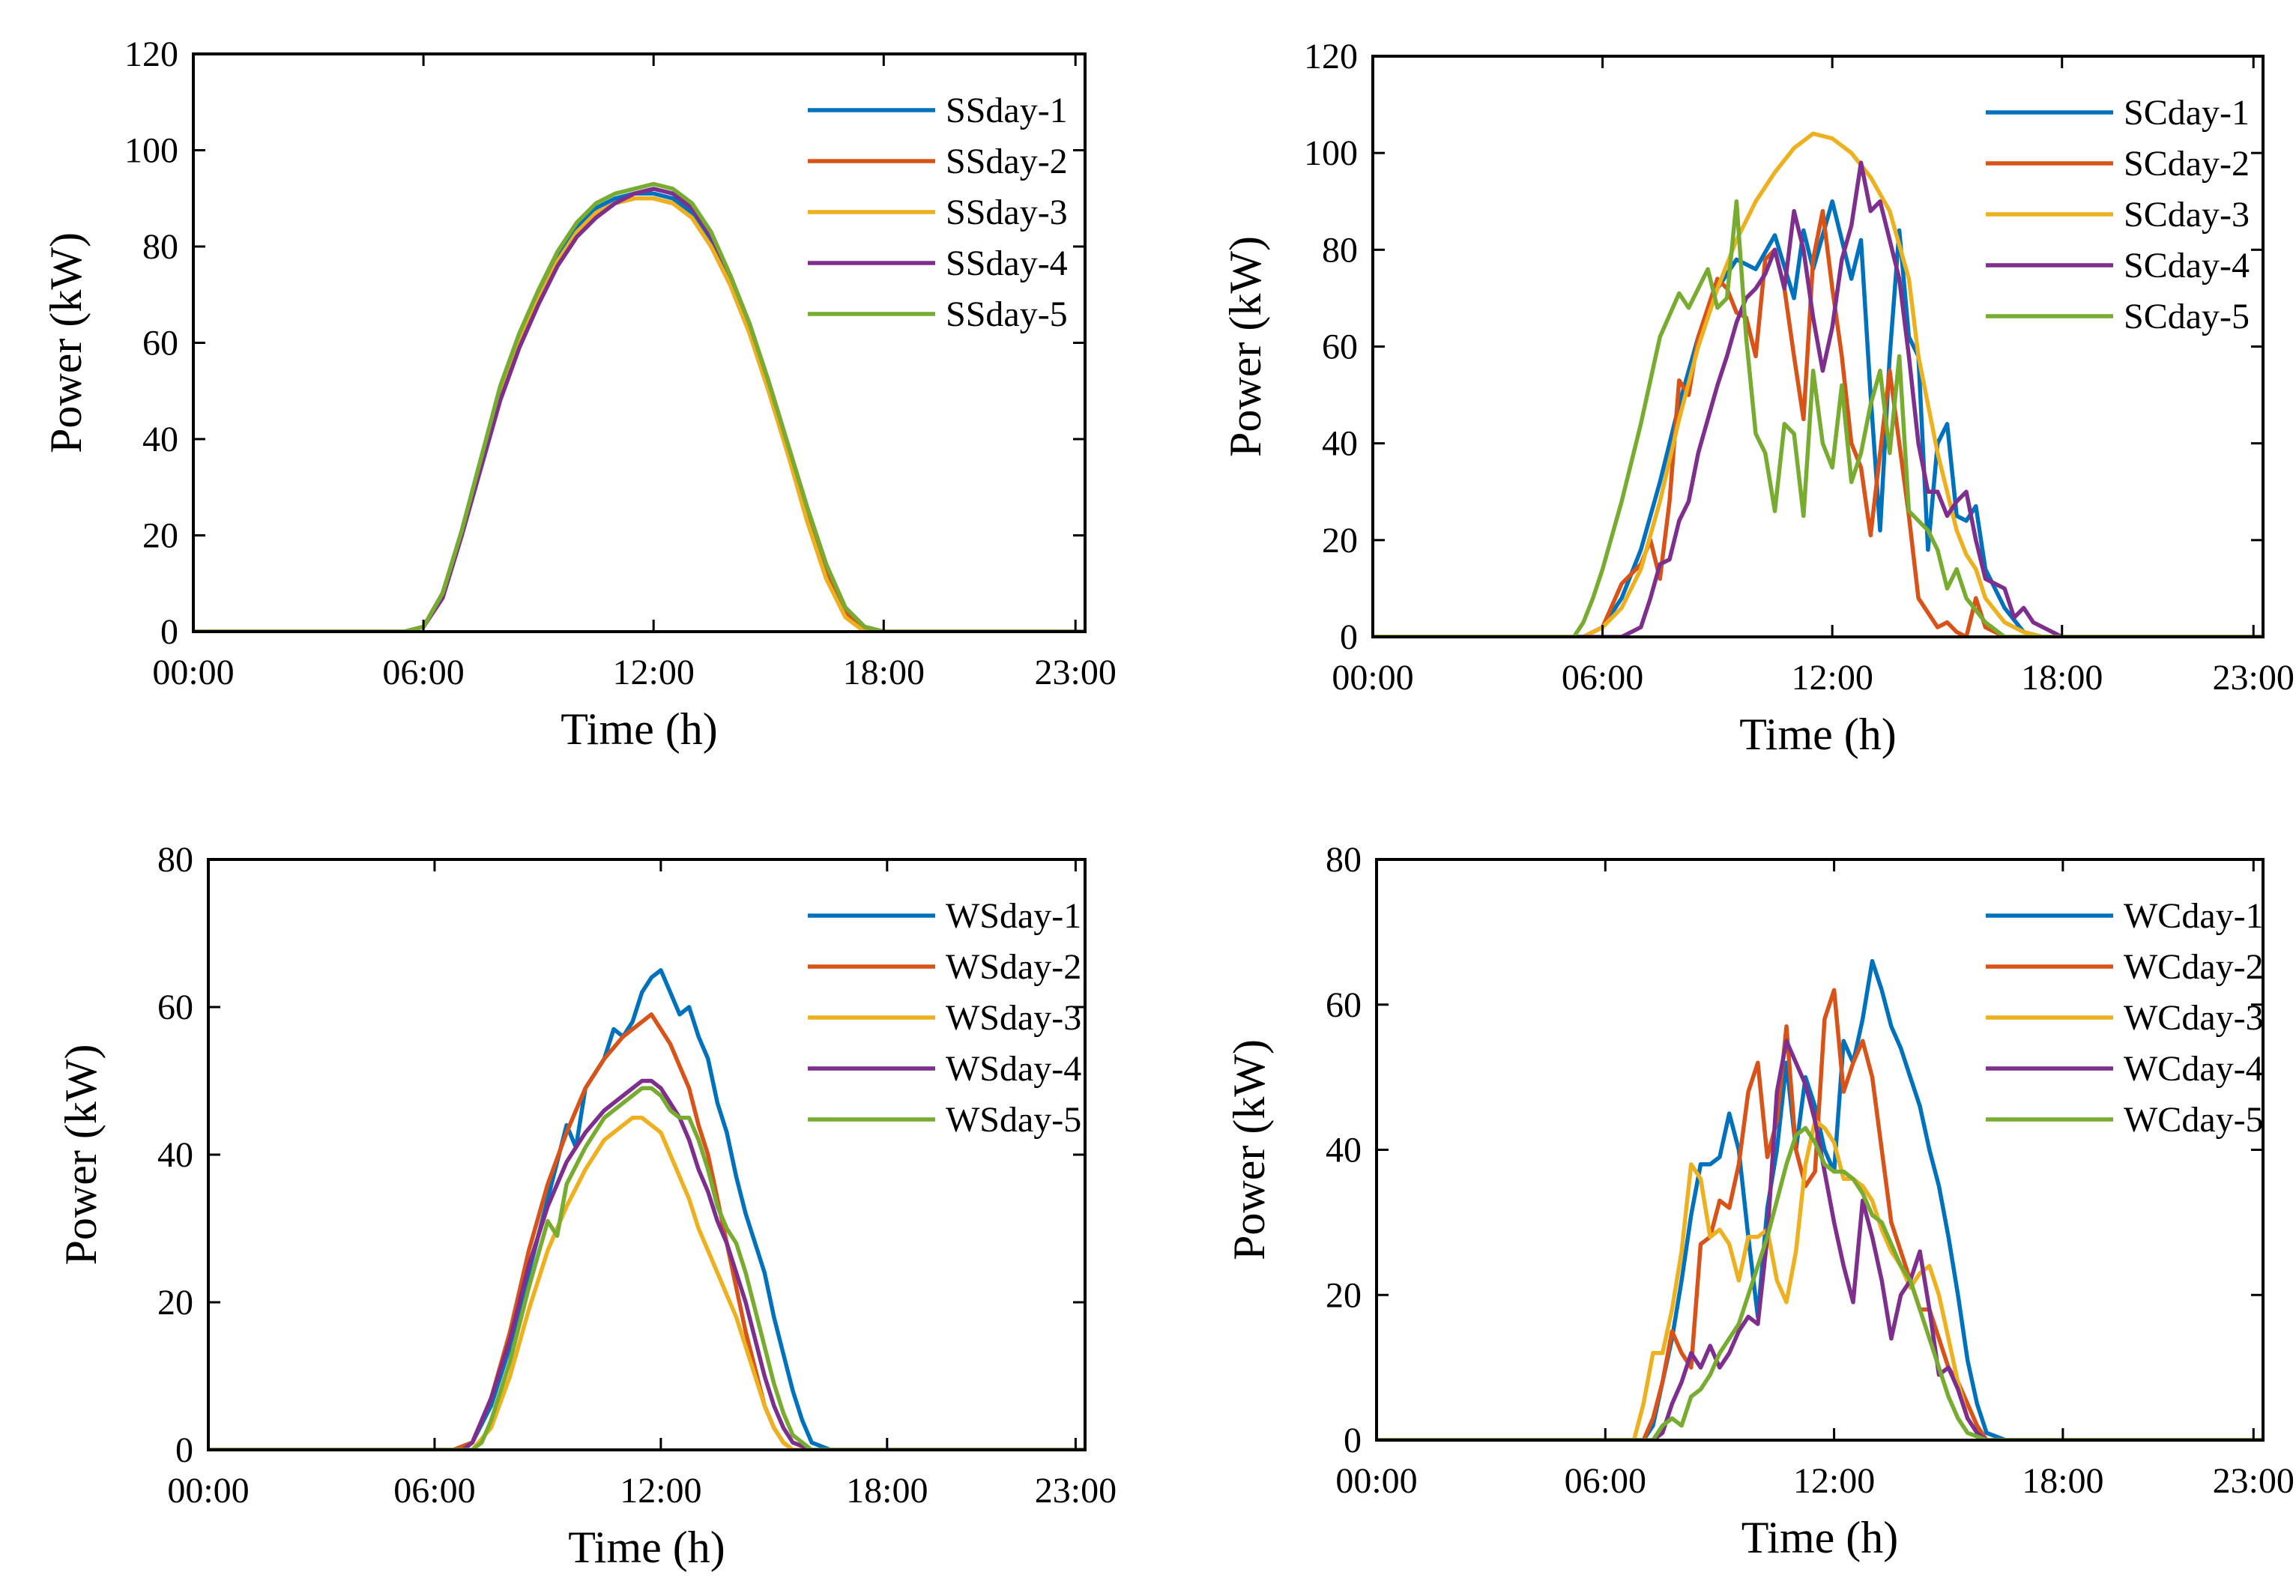 The width and height of the screenshot is (2296, 1596). Describe the element at coordinates (1013, 1018) in the screenshot. I see `legend-label: WSday-3` at that location.